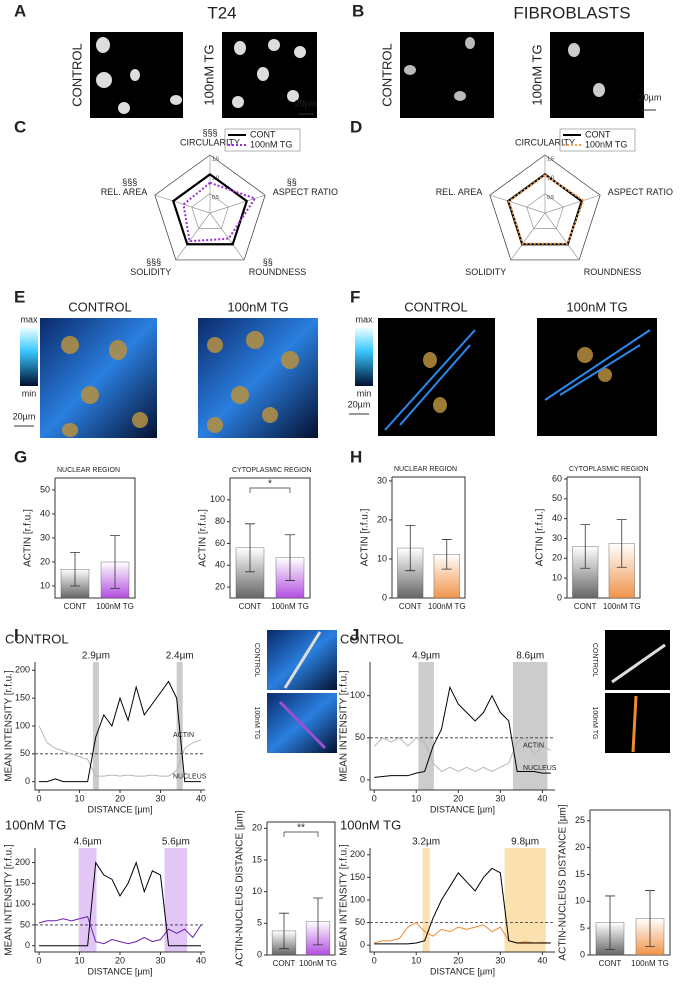 The image size is (688, 991). I want to click on series-label: ACTIN, so click(183, 735).